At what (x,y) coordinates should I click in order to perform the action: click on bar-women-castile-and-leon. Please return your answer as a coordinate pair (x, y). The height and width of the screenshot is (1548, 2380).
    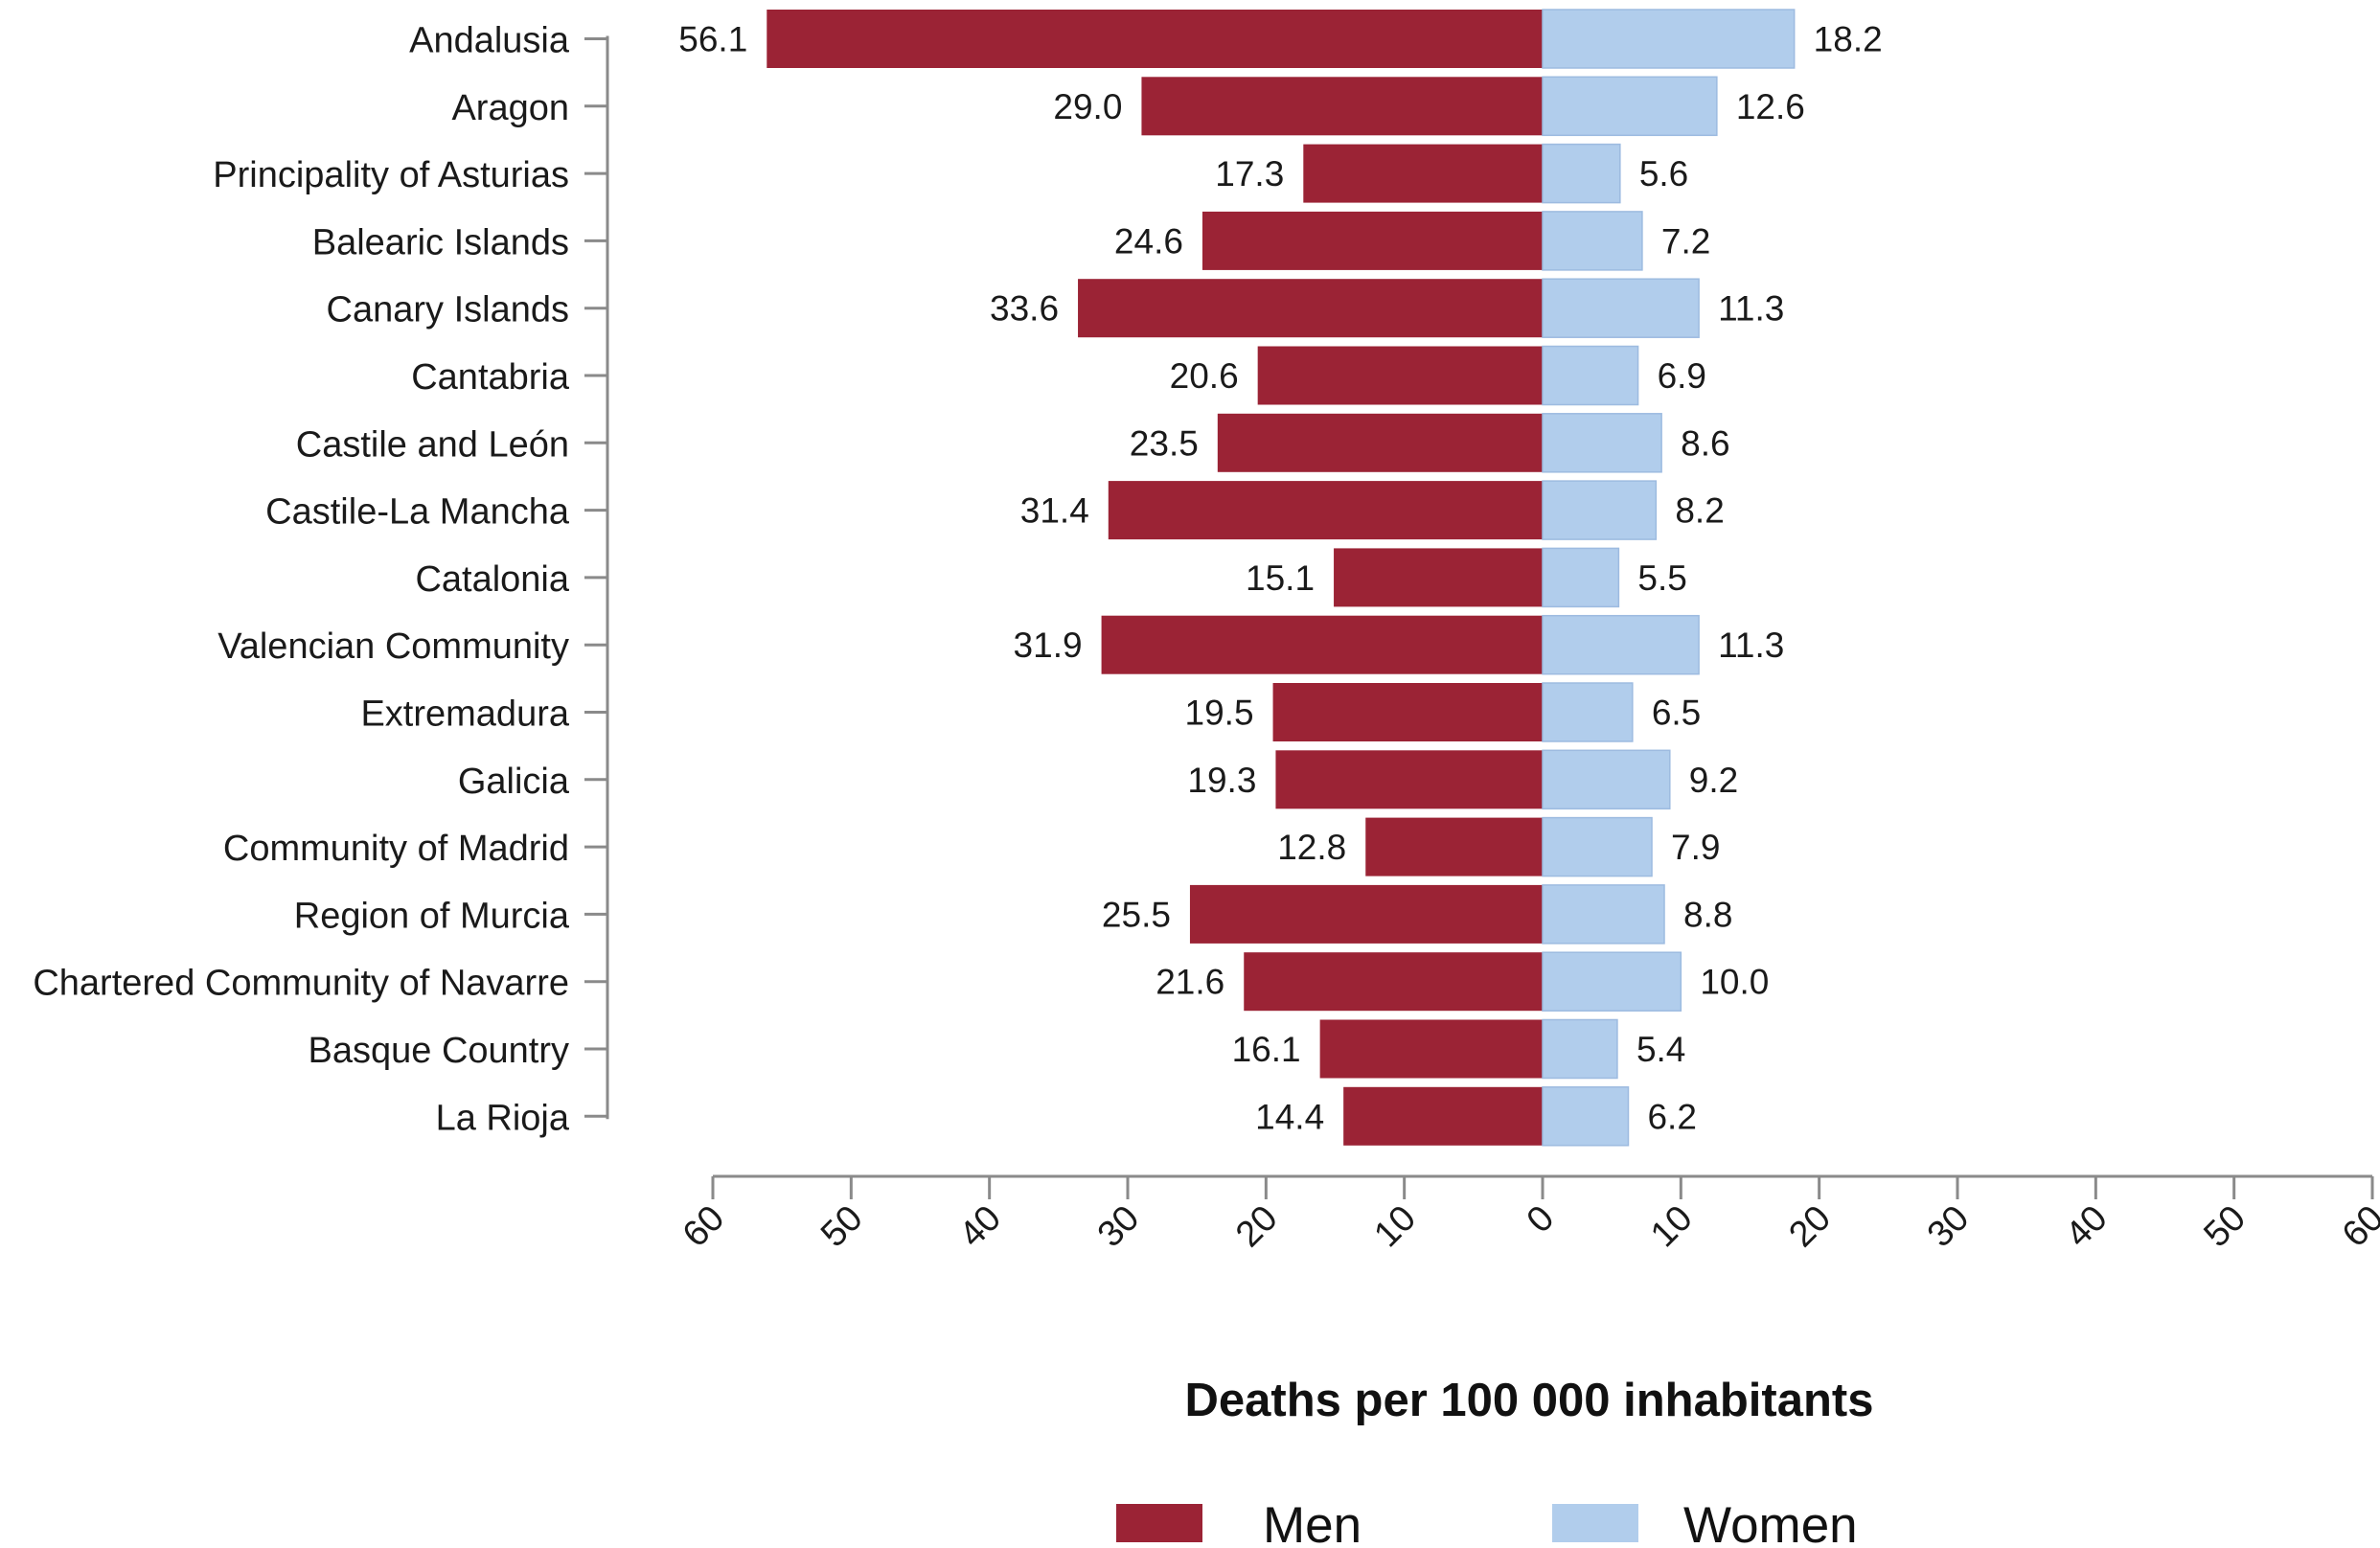
    Looking at the image, I should click on (1602, 443).